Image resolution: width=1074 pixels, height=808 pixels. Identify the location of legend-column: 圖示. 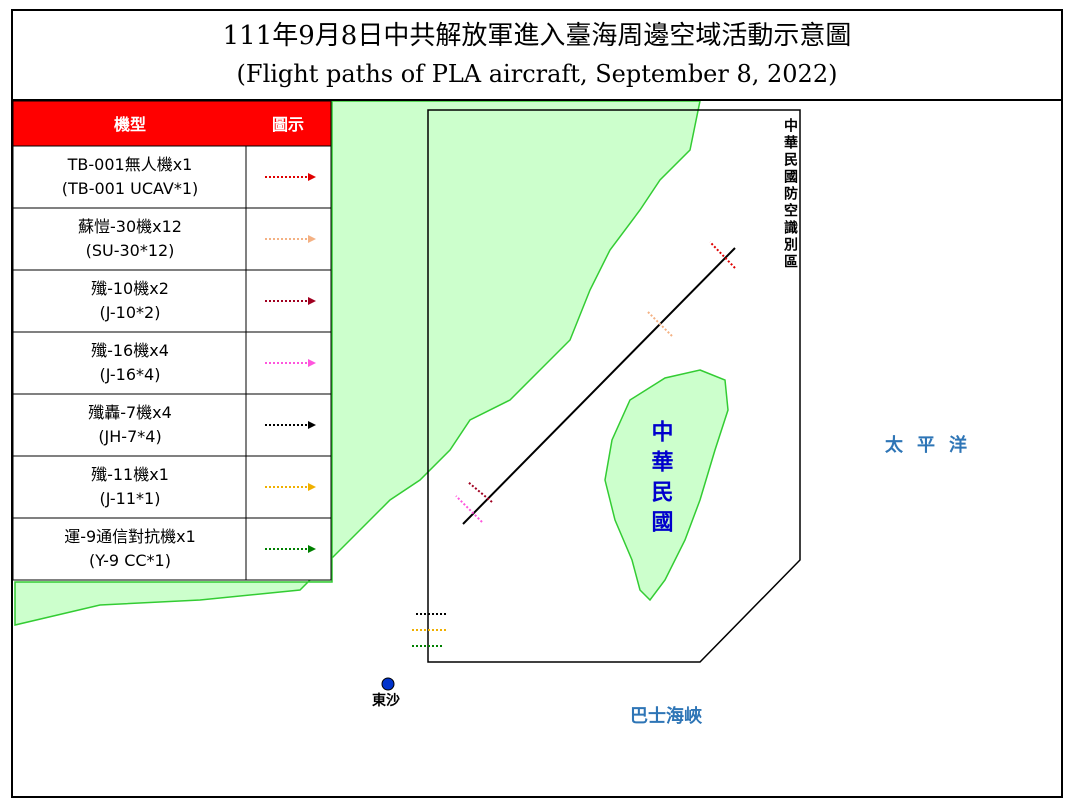
(288, 124).